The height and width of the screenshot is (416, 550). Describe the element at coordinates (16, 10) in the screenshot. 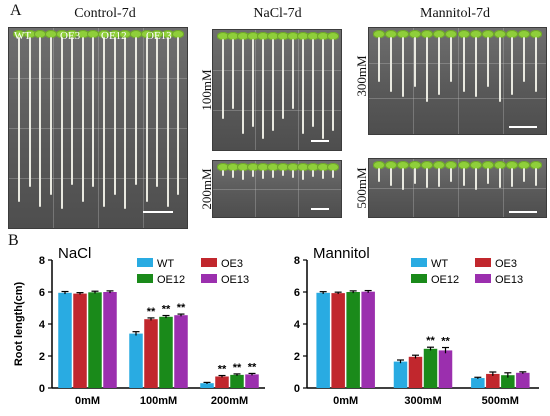

I see `panel-a-letter: A` at that location.